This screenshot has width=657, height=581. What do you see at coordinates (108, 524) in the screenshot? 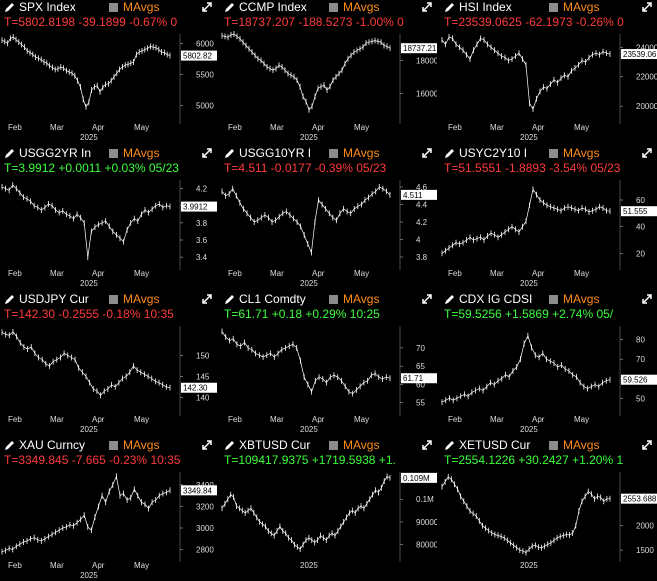
I see `line-chart: 3400320030002800FebMarAprMay20253349.84` at bounding box center [108, 524].